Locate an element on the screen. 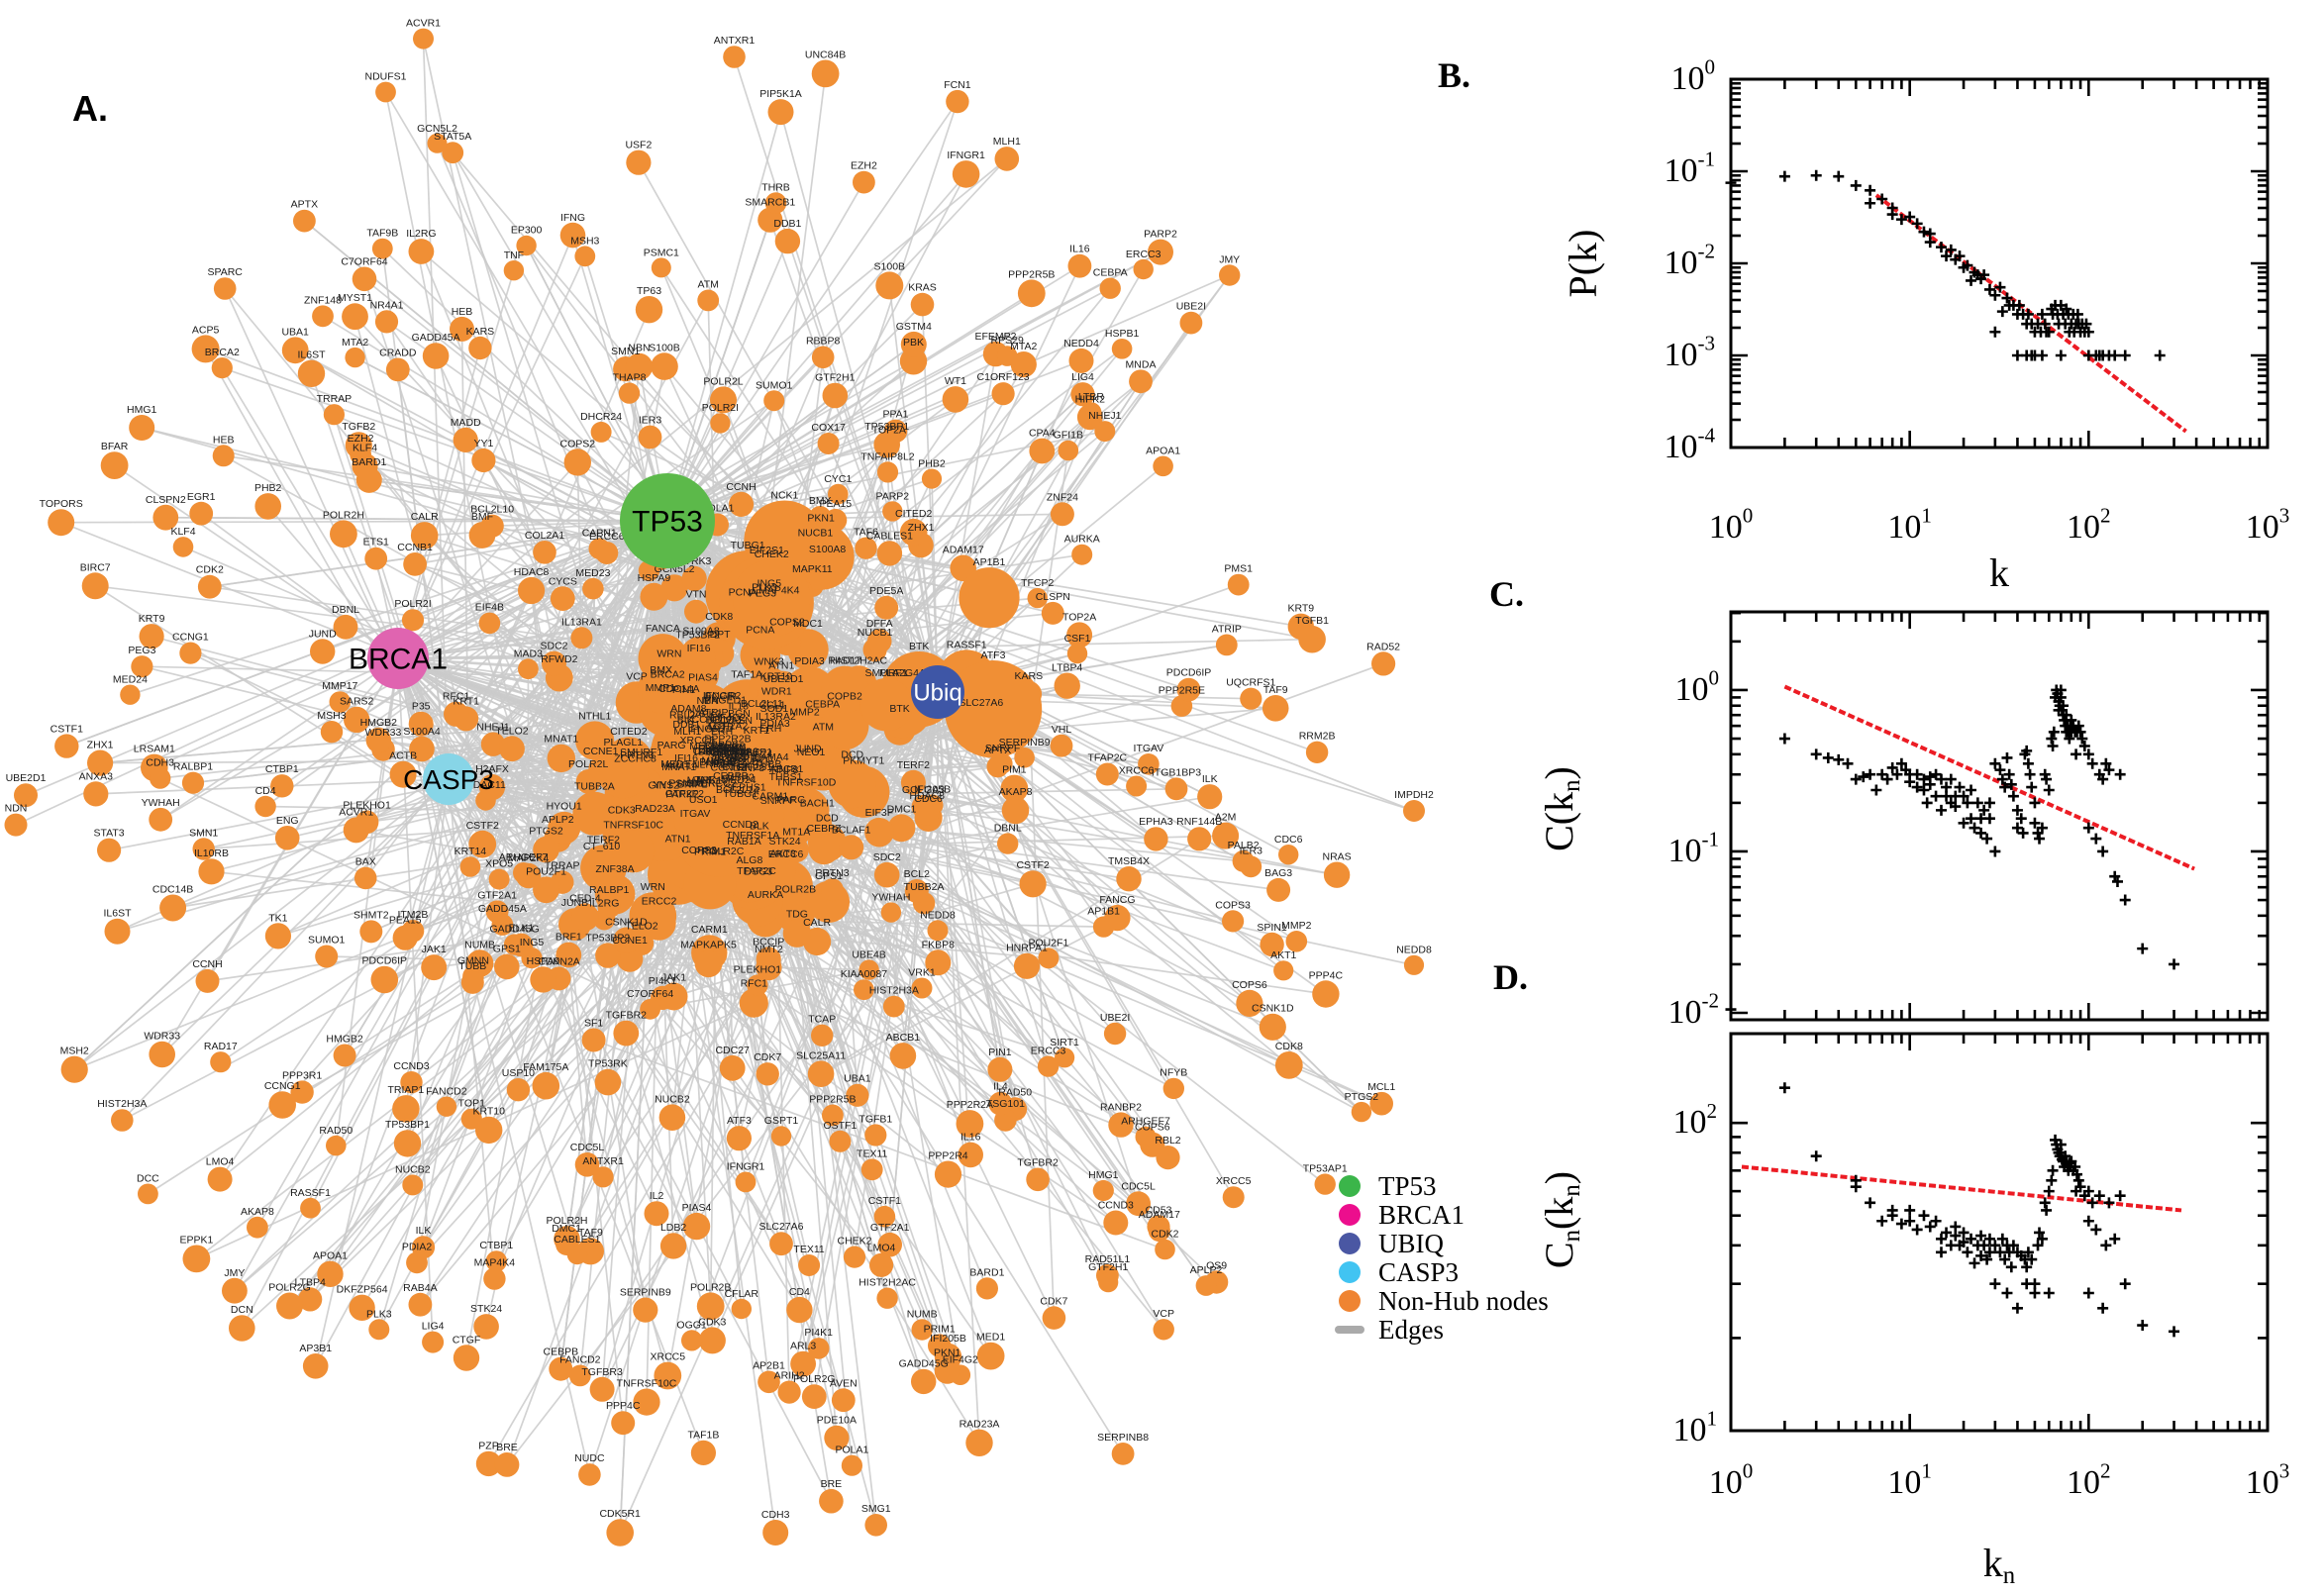 The width and height of the screenshot is (2323, 1596). network-node-label: EIF4B is located at coordinates (490, 608).